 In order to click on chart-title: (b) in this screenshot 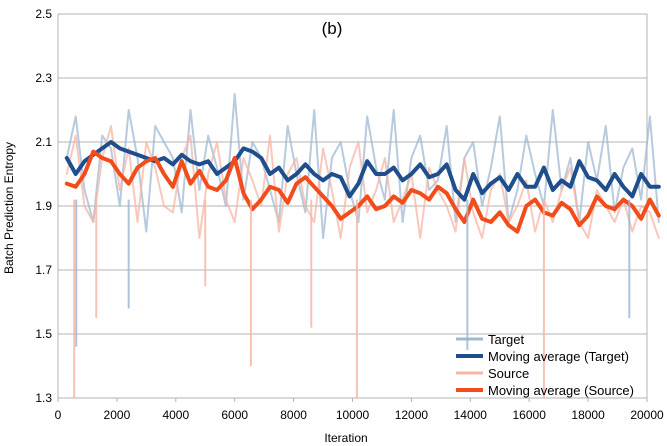, I will do `click(332, 28)`.